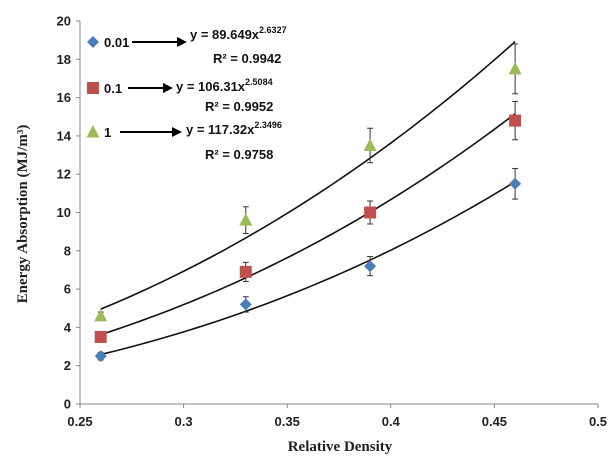 Image resolution: width=614 pixels, height=459 pixels. I want to click on y-tick-label: 0, so click(67, 404).